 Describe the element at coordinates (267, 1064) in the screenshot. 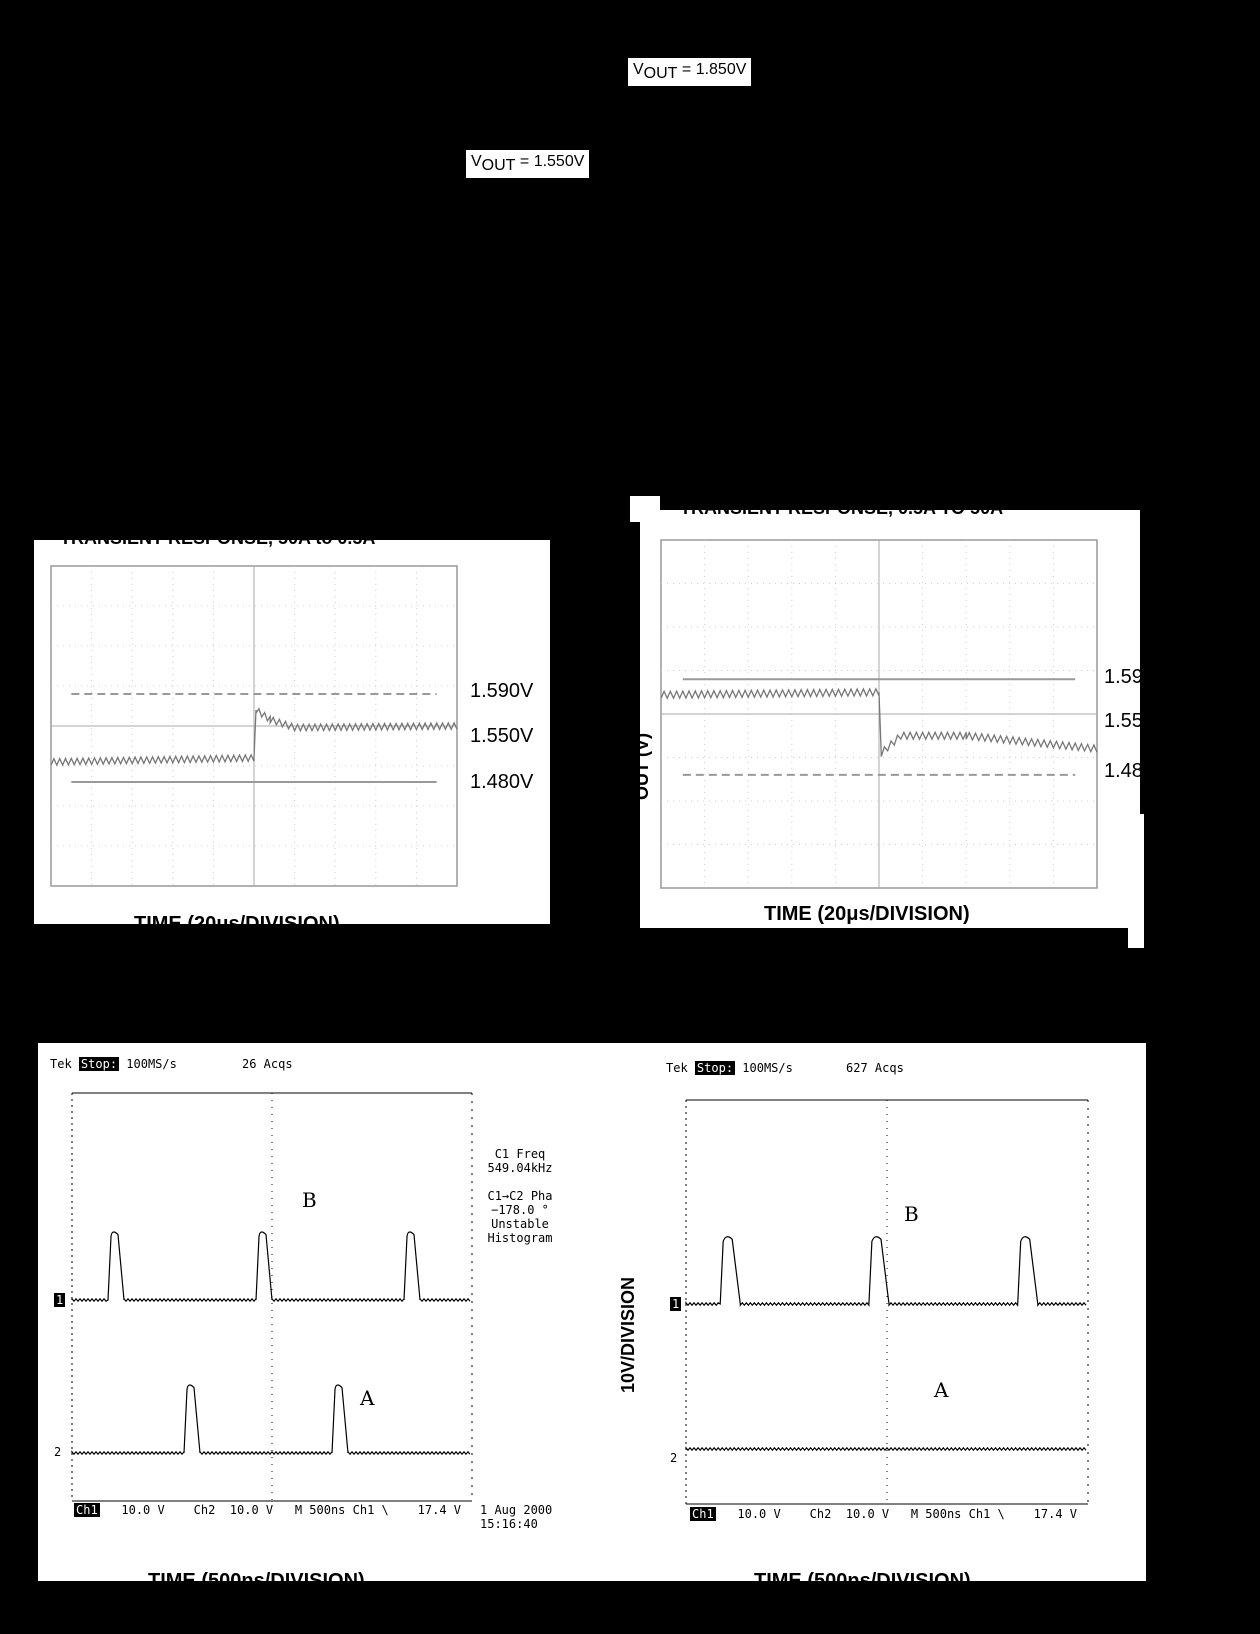

I see `acqs-count: 26 Acqs` at that location.